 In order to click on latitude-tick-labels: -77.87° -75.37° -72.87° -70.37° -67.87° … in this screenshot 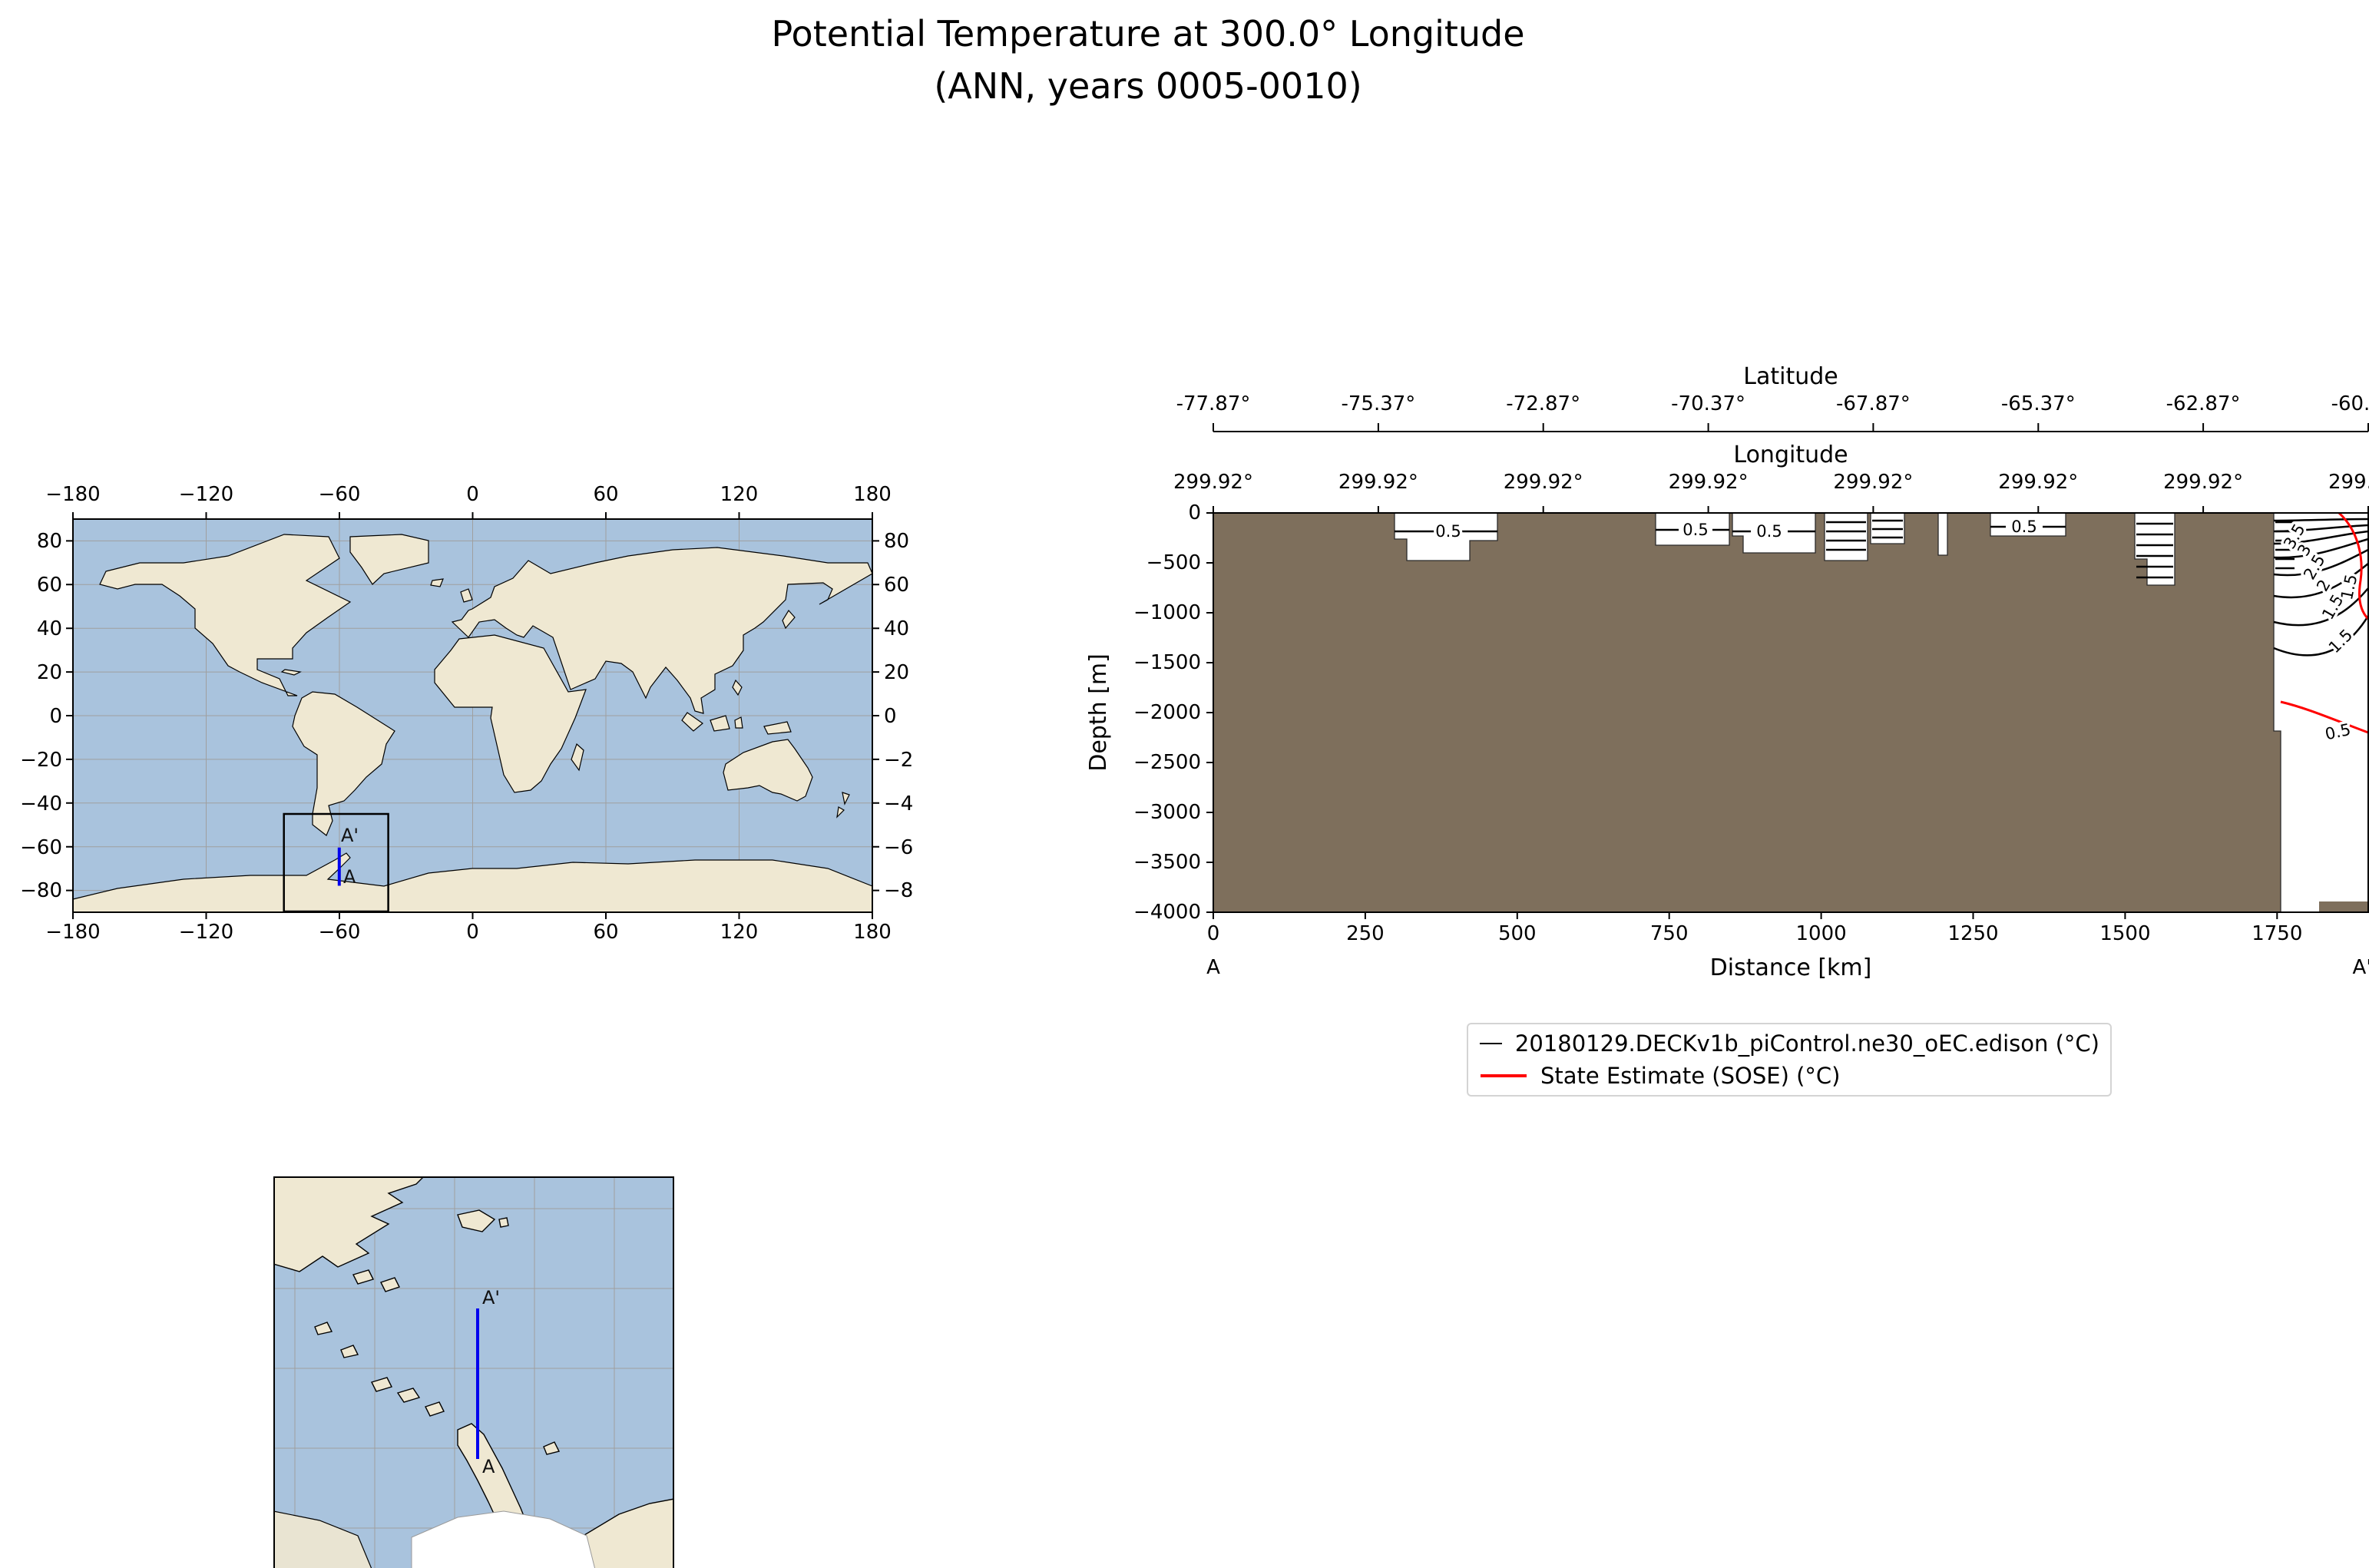, I will do `click(1772, 404)`.